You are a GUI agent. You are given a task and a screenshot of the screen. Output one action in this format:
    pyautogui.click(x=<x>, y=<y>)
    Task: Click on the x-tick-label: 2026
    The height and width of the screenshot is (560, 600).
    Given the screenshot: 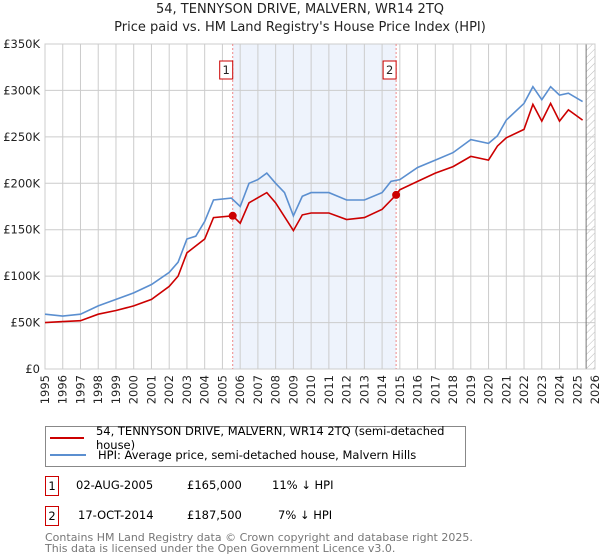 What is the action you would take?
    pyautogui.click(x=594, y=389)
    